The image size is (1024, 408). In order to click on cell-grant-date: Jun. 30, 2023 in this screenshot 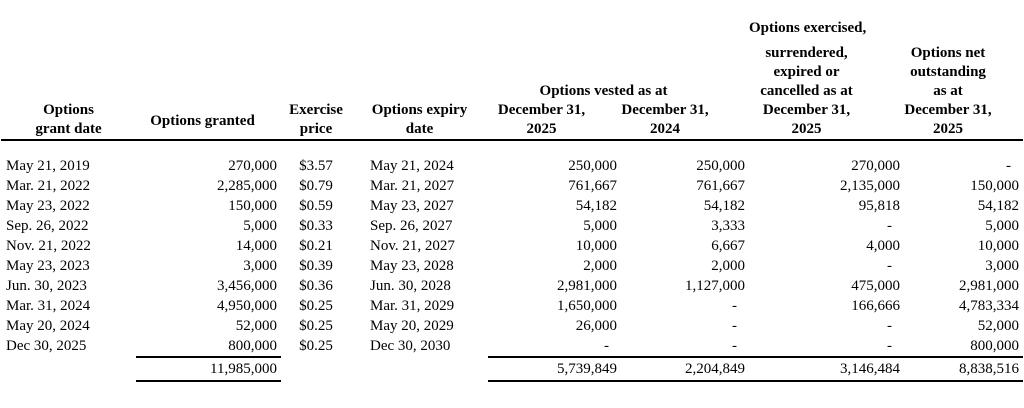, I will do `click(46, 286)`.